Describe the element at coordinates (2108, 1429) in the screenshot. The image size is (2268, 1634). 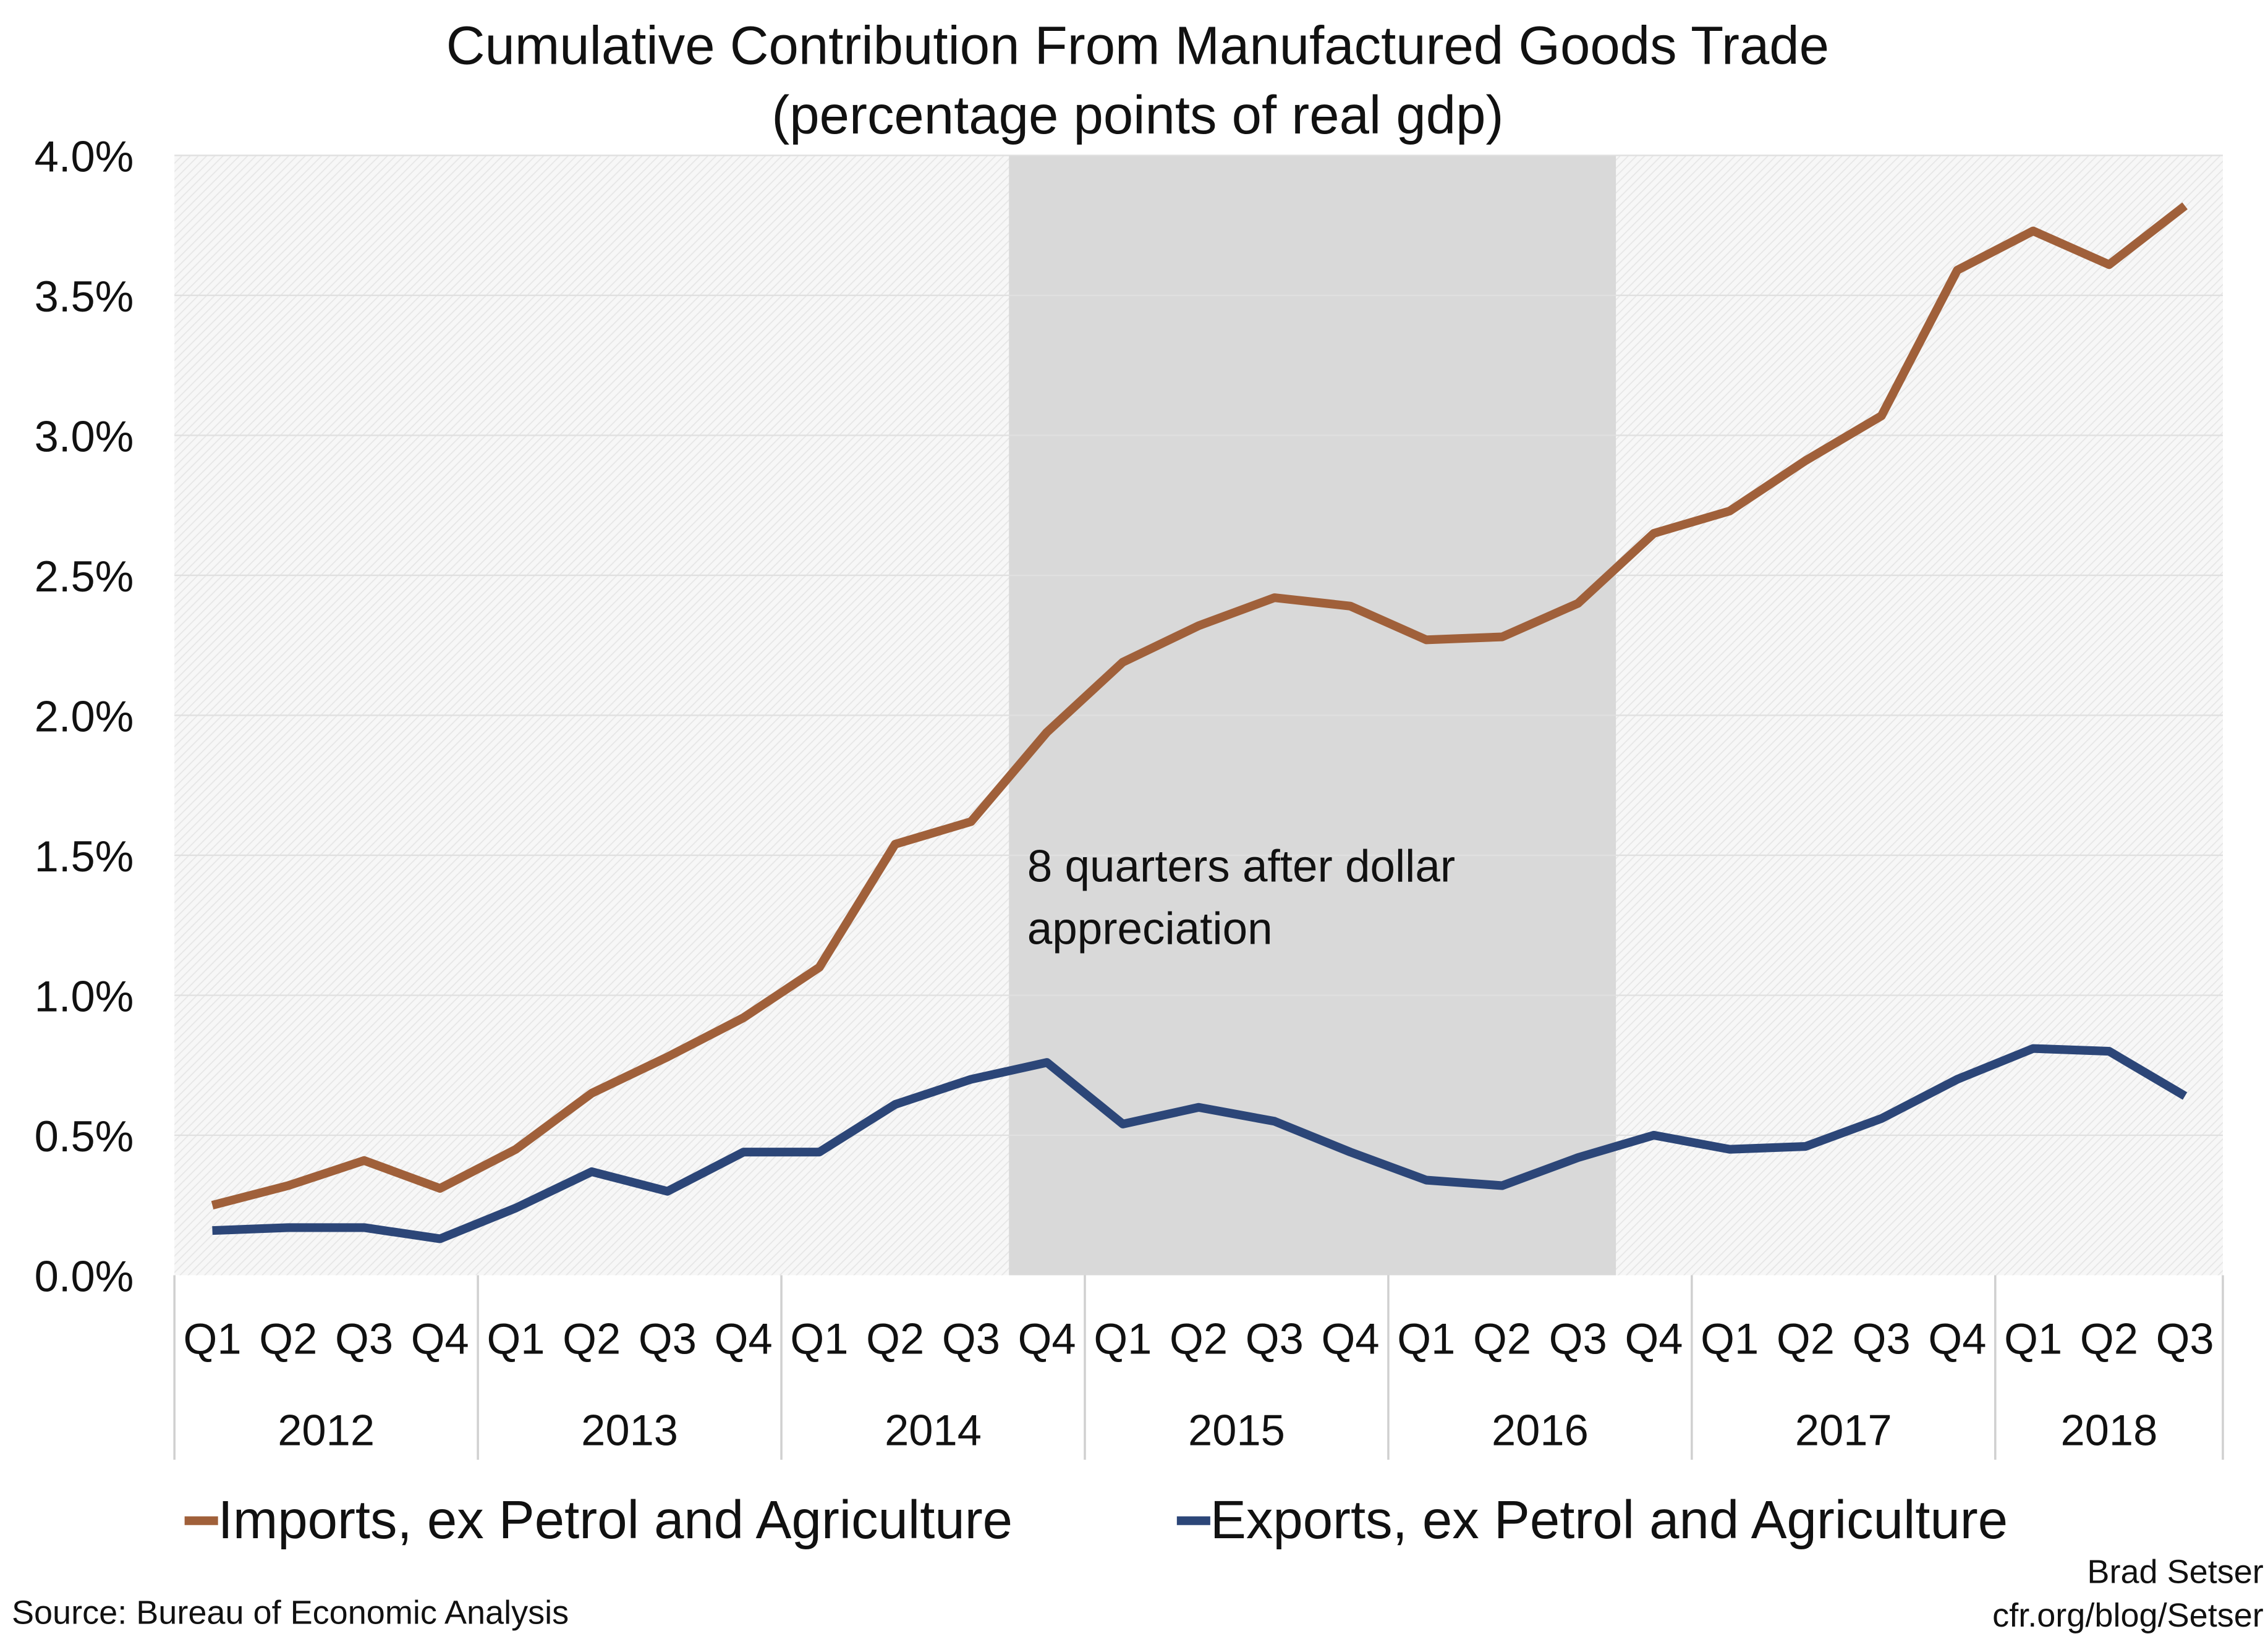
I see `x-tick-label-year: 2018` at that location.